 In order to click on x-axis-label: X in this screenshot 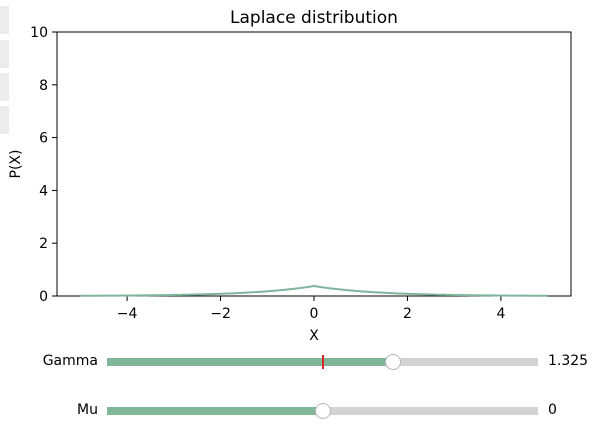, I will do `click(314, 336)`.